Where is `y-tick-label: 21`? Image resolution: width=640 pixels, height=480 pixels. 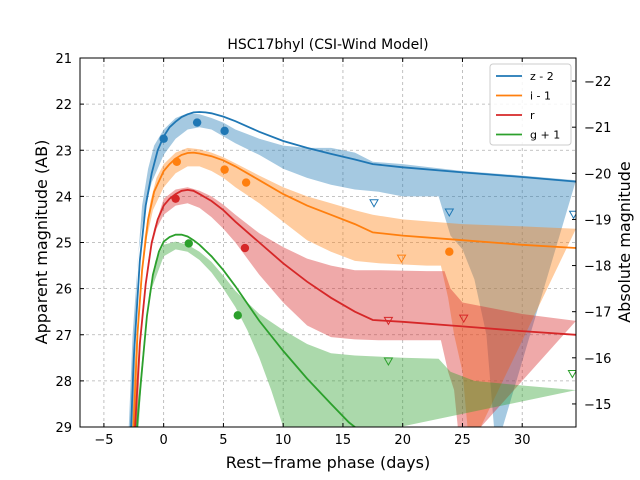
y-tick-label: 21 is located at coordinates (63, 59).